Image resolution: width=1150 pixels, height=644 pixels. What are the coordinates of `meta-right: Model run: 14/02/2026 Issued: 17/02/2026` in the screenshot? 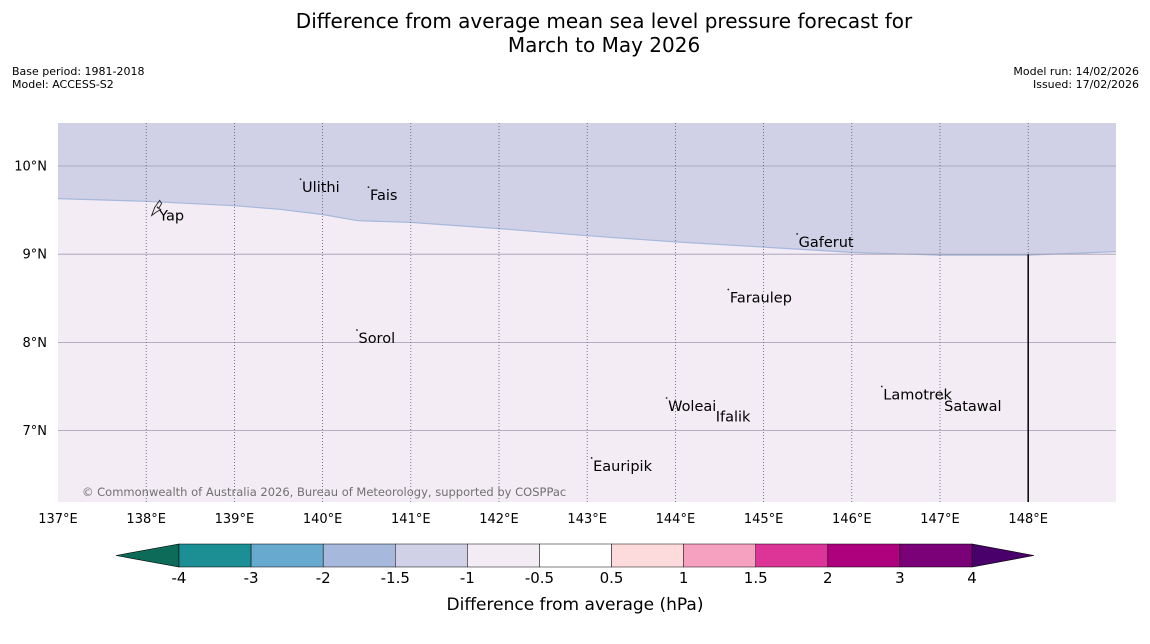 It's located at (1076, 78).